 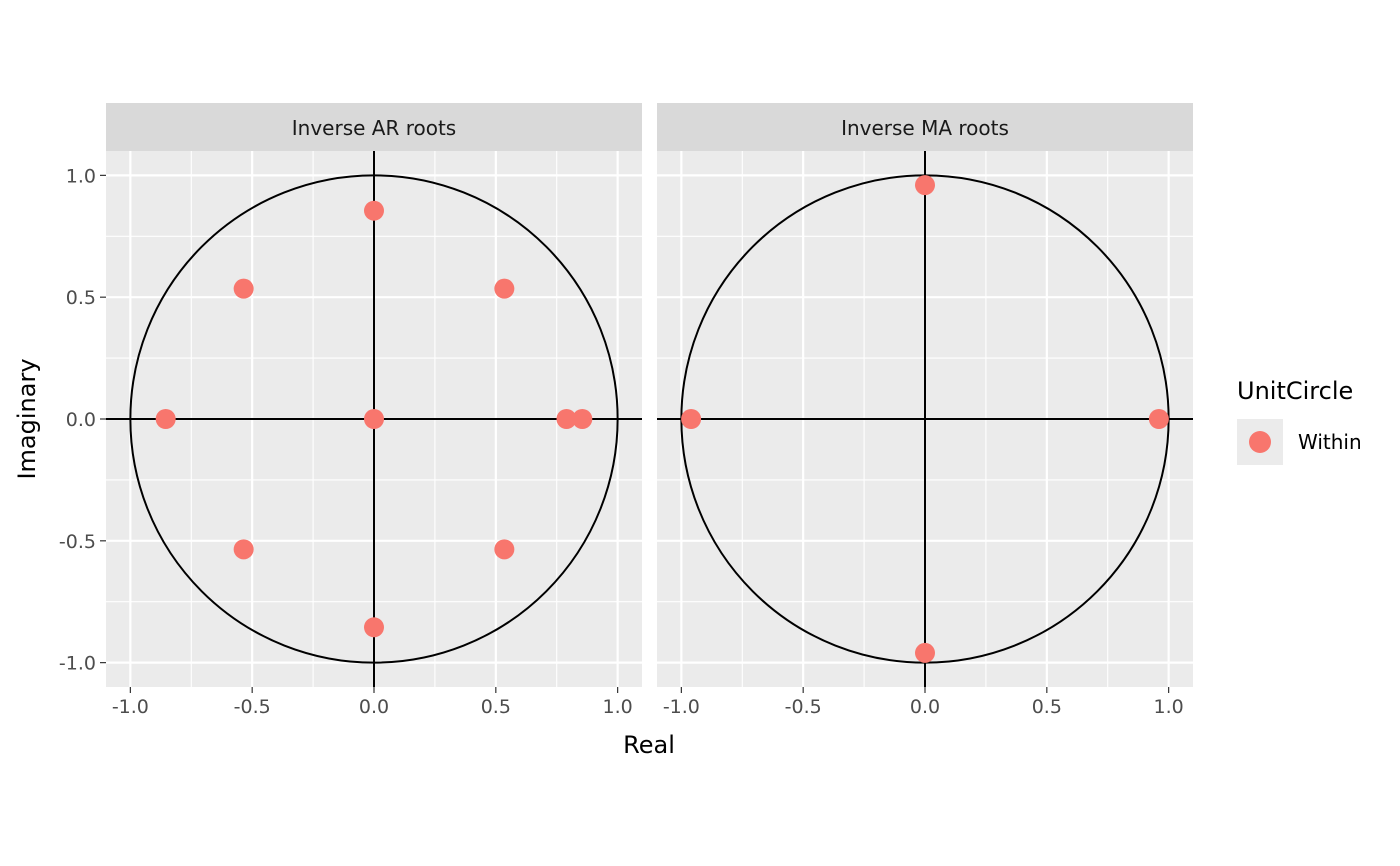 What do you see at coordinates (1295, 391) in the screenshot?
I see `legend-title: UnitCircle` at bounding box center [1295, 391].